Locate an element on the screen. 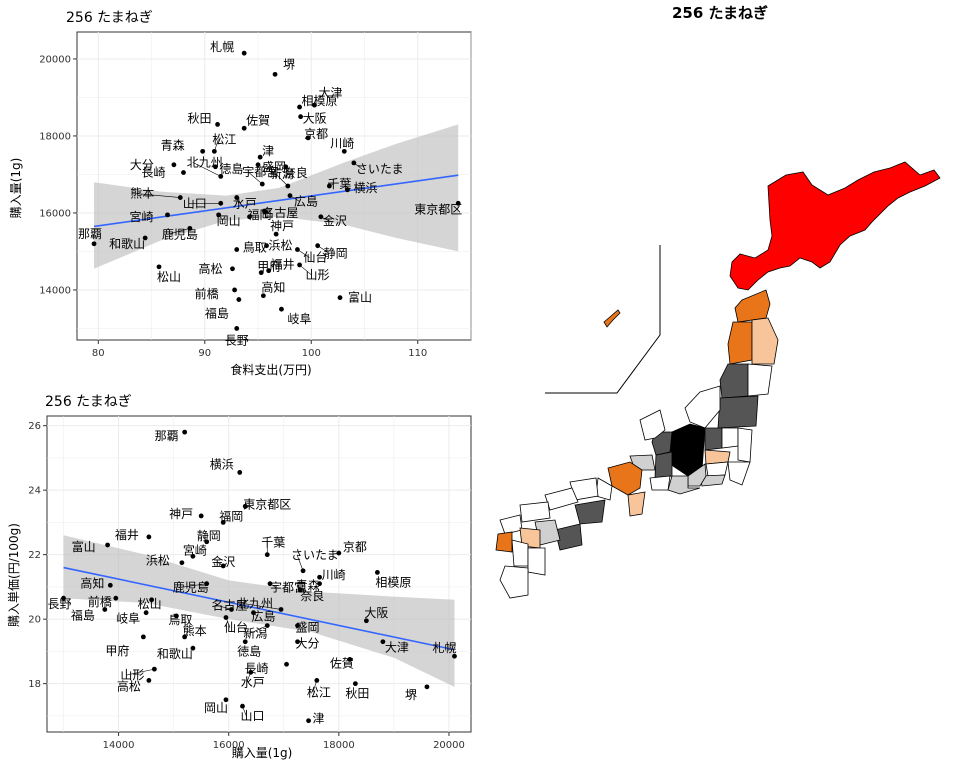  hyogo-prefecture is located at coordinates (604, 489).